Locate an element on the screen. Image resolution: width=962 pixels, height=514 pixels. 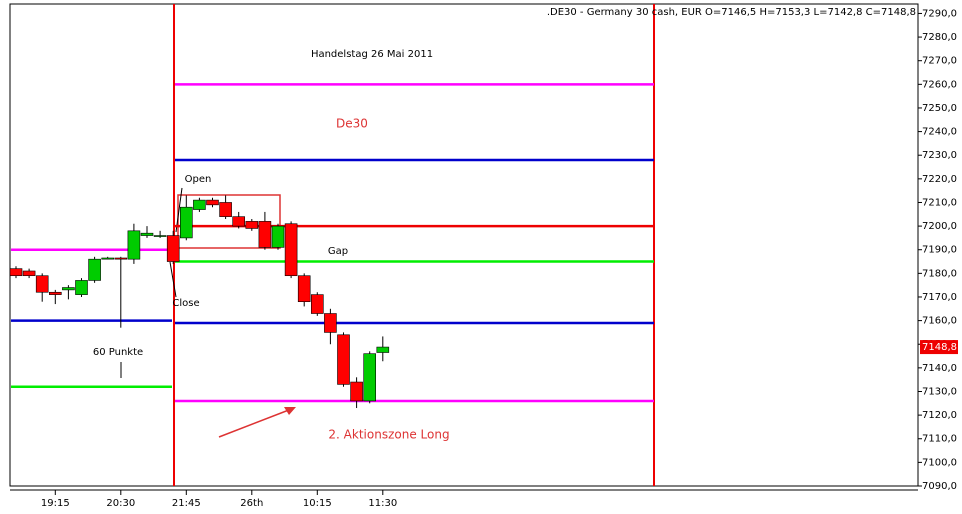
annotation: 60 Punkte is located at coordinates (118, 352).